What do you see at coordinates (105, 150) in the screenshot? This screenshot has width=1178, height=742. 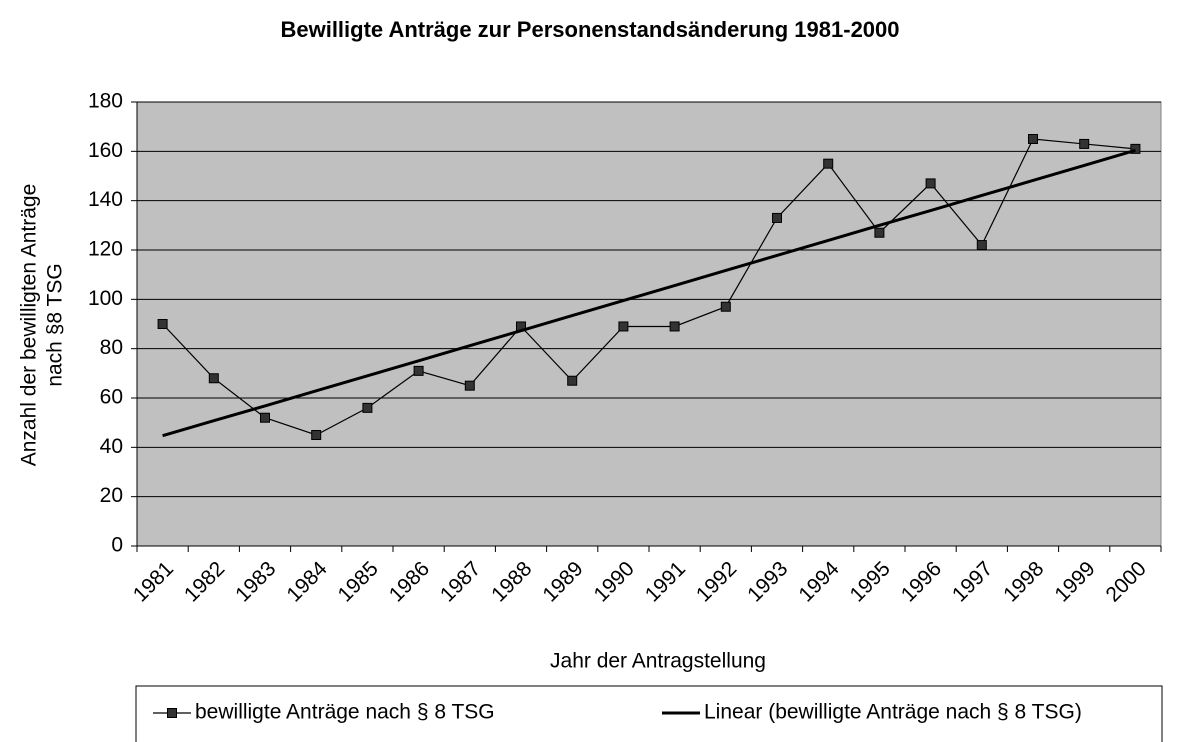 I see `y-tick-label: 160` at bounding box center [105, 150].